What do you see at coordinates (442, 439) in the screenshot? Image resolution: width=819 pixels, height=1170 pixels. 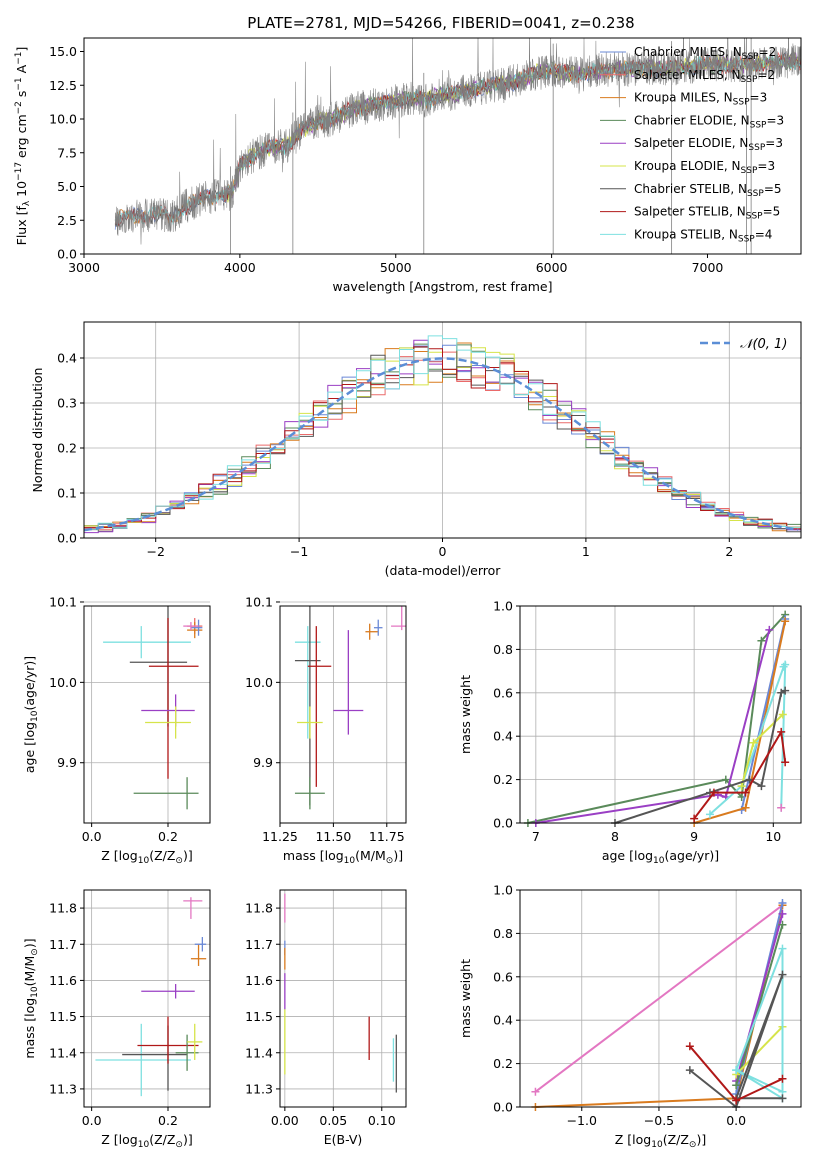 I see `histogram-chabrier_stelib` at bounding box center [442, 439].